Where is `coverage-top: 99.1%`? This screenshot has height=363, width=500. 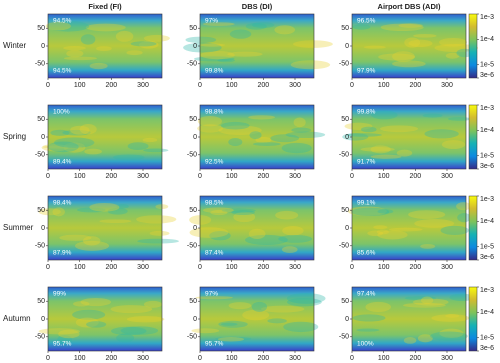
coverage-top: 99.1% is located at coordinates (366, 203).